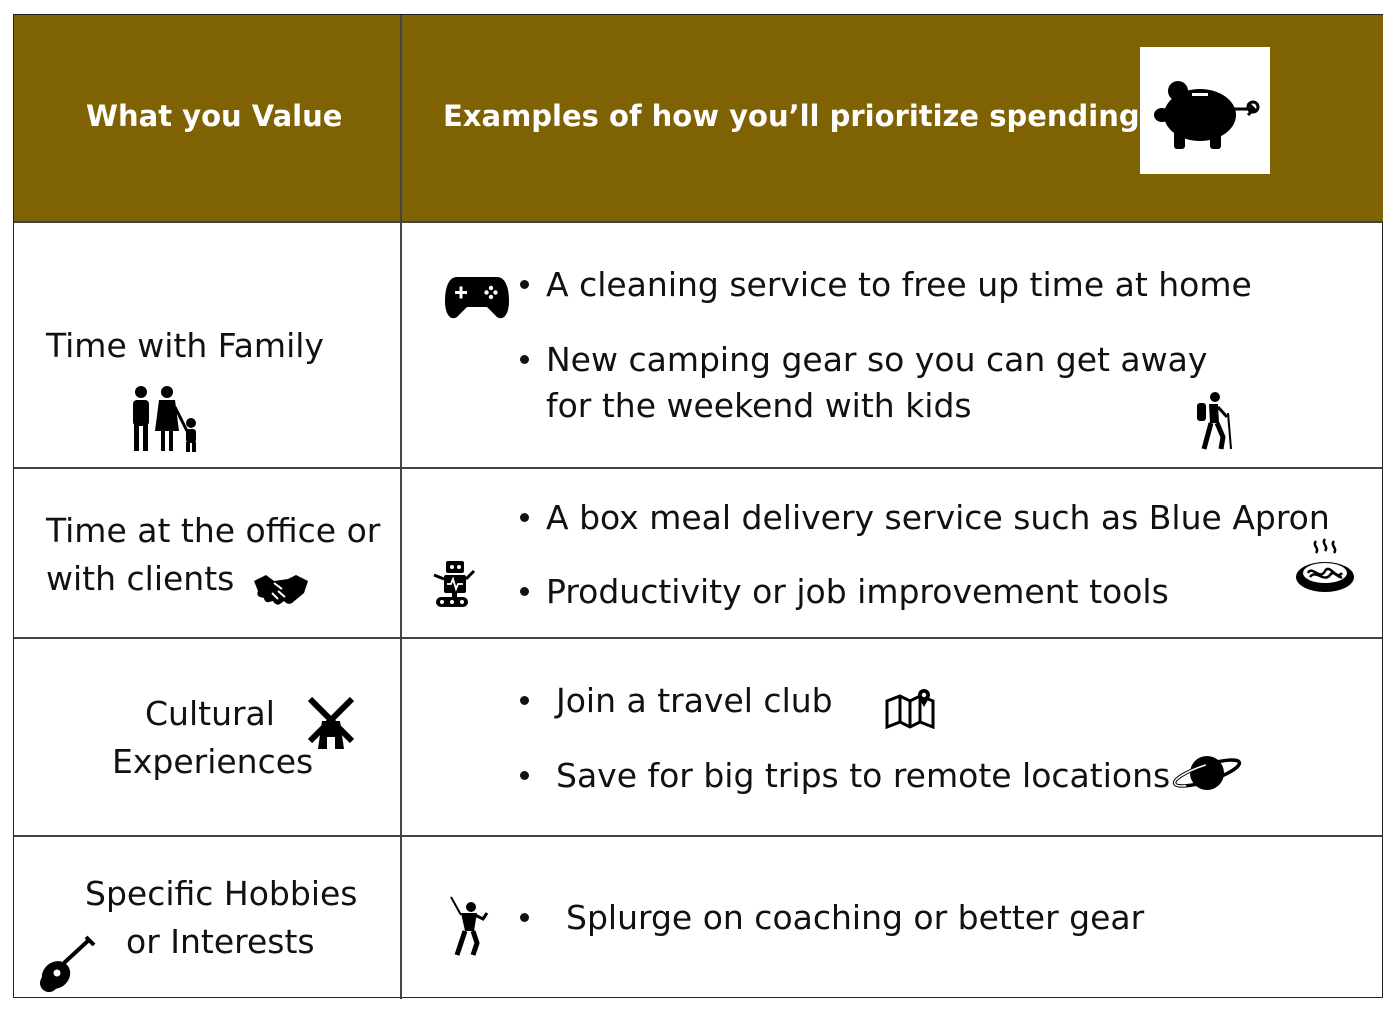 The image size is (1400, 1012). I want to click on piggy-bank-icon, so click(1205, 110).